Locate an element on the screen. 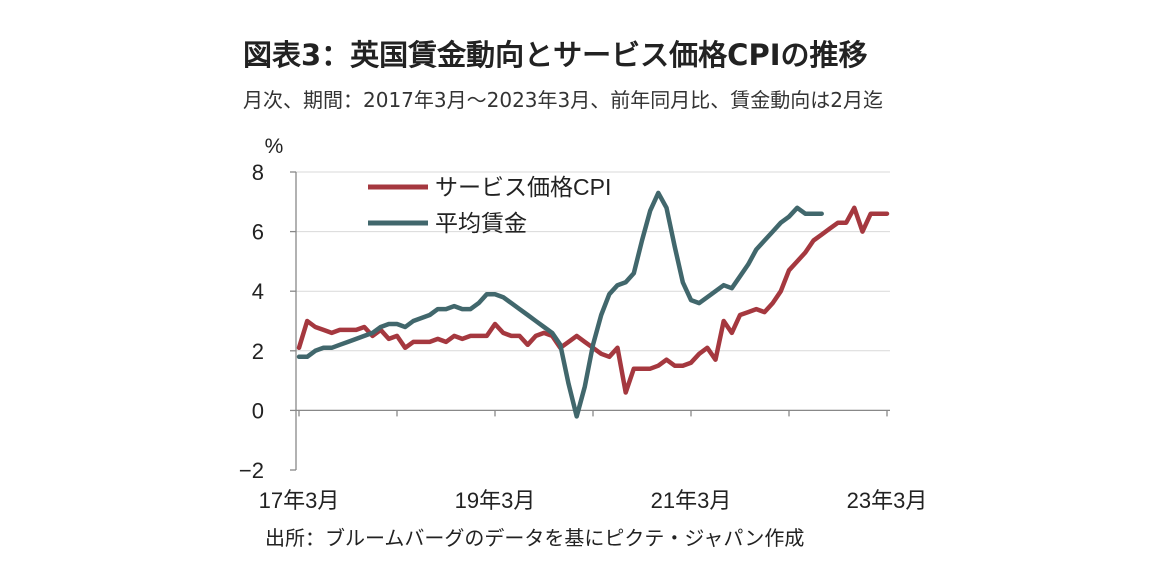 The image size is (1152, 580). source-note: 出所：ブルームバーグのデータを基にピクテ・ジャパン作成 is located at coordinates (535, 538).